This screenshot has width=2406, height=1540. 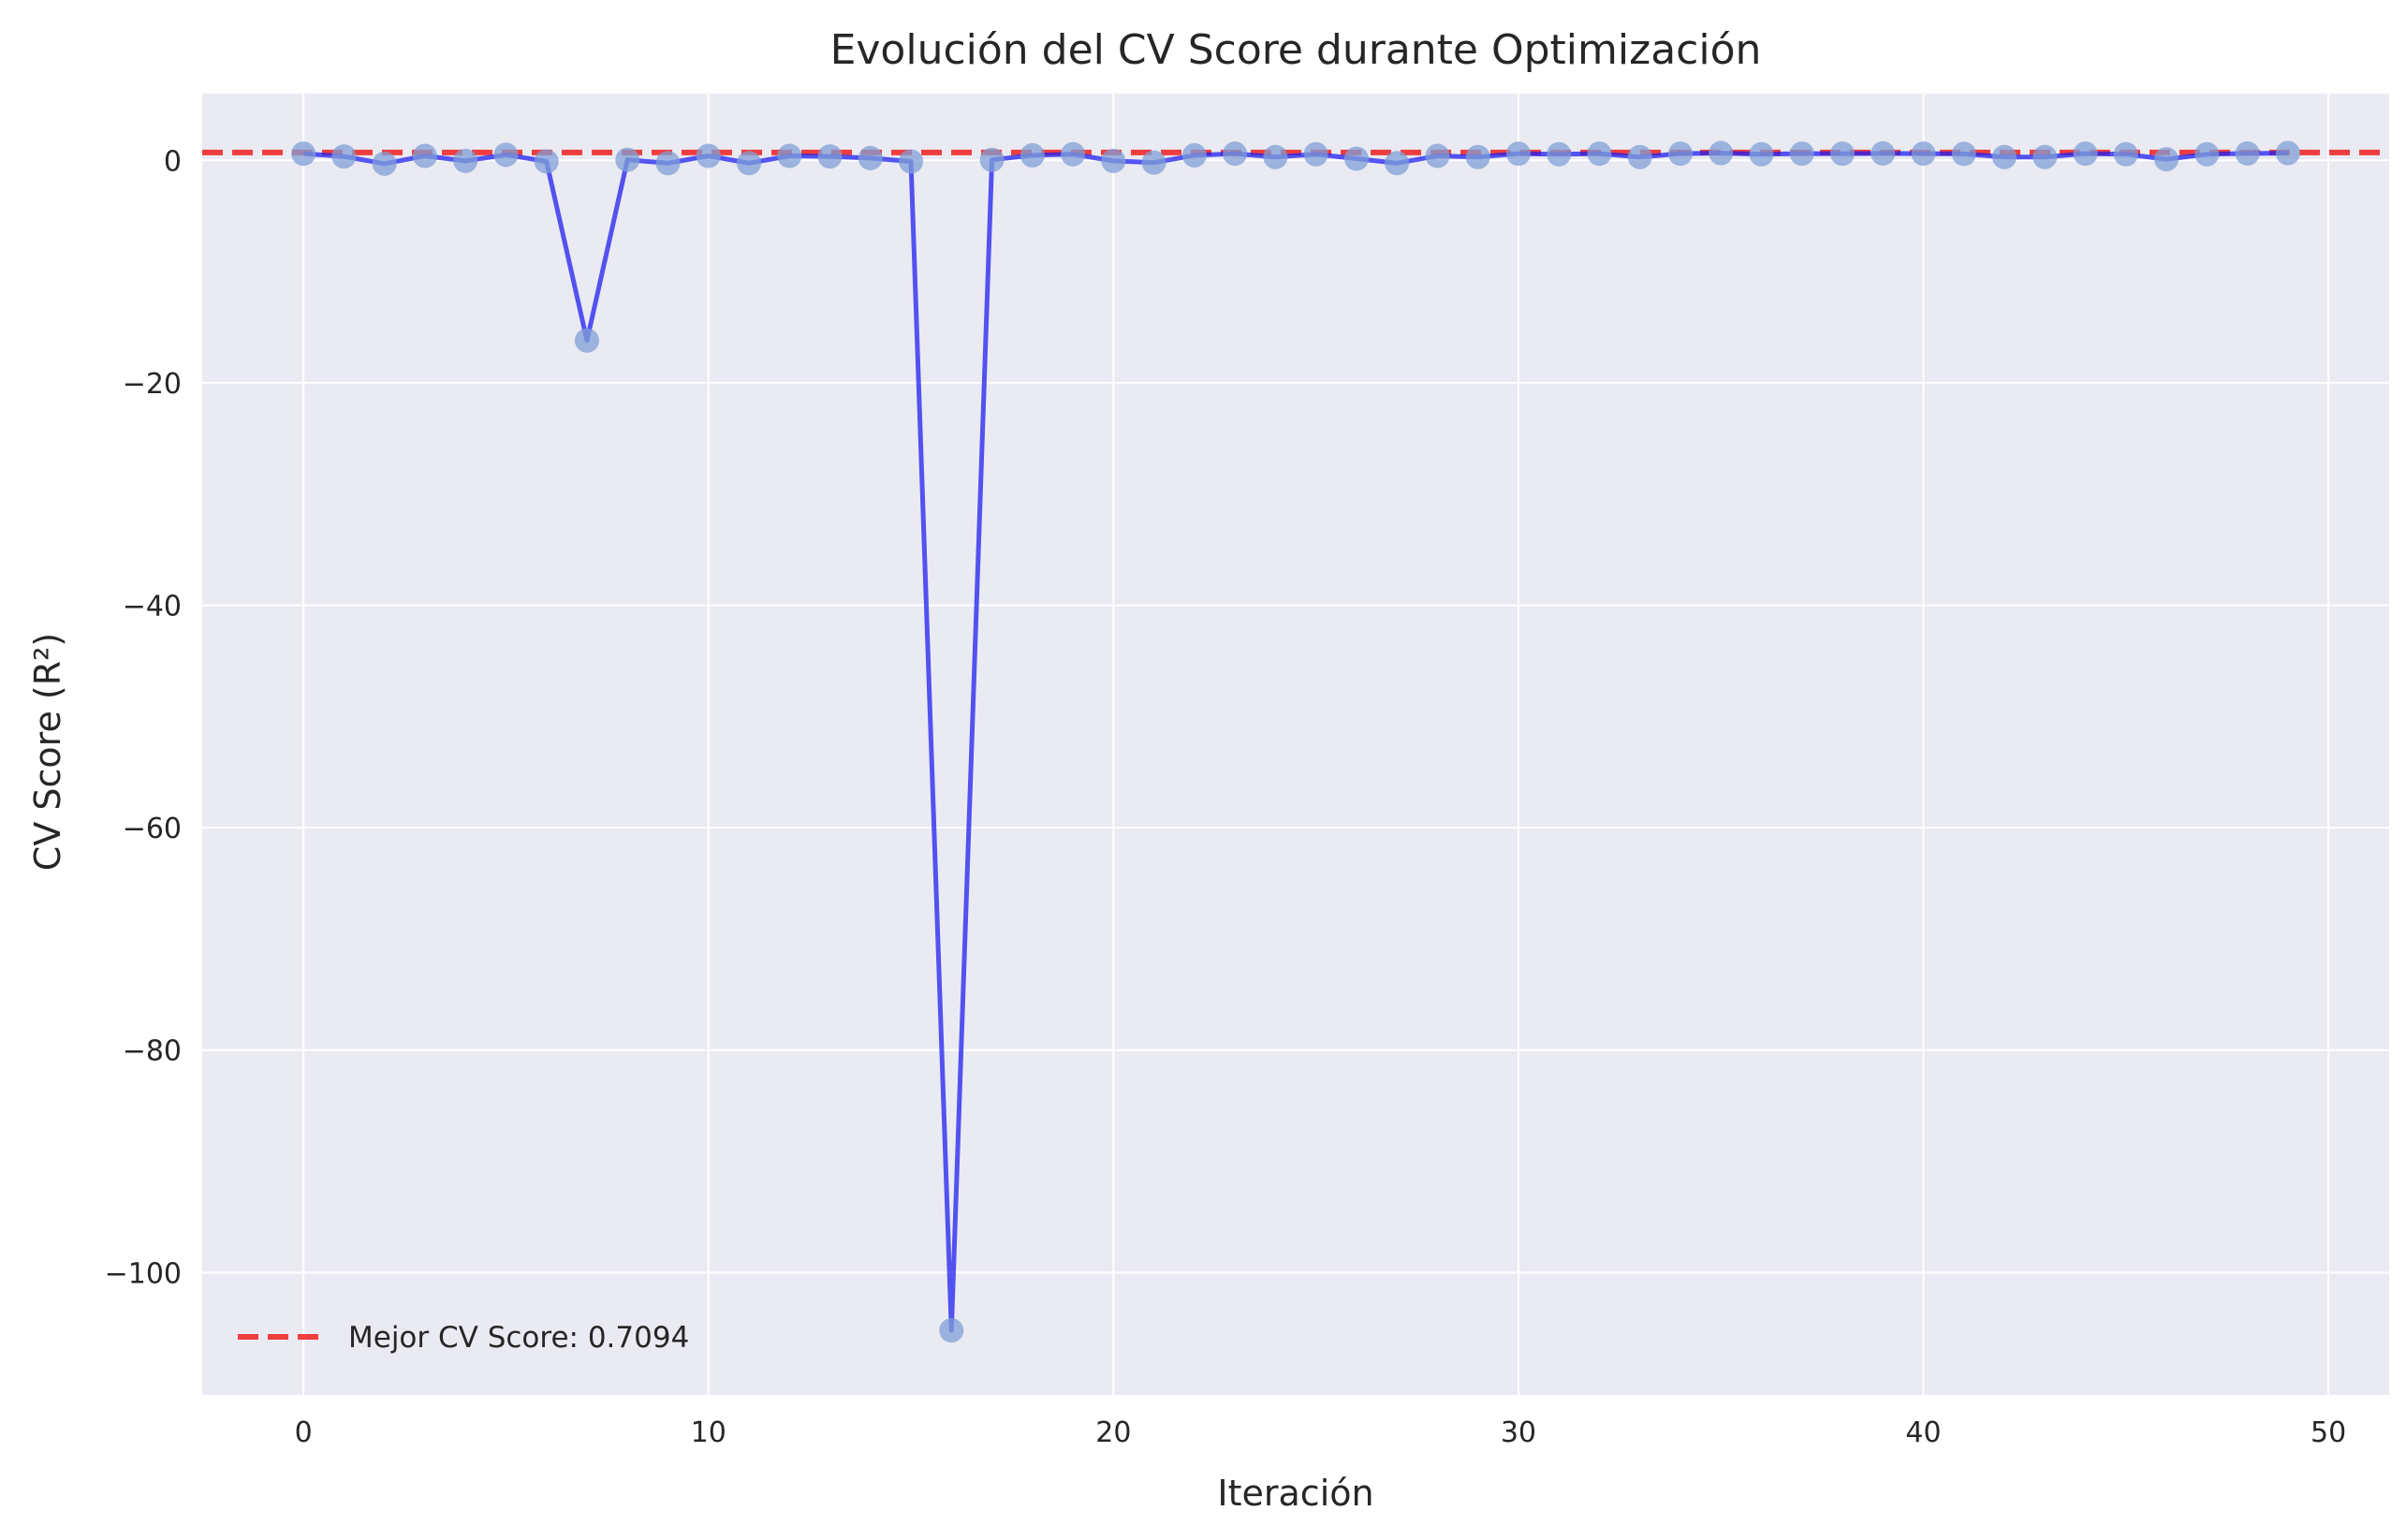 I want to click on y-tick-label: −60, so click(x=153, y=829).